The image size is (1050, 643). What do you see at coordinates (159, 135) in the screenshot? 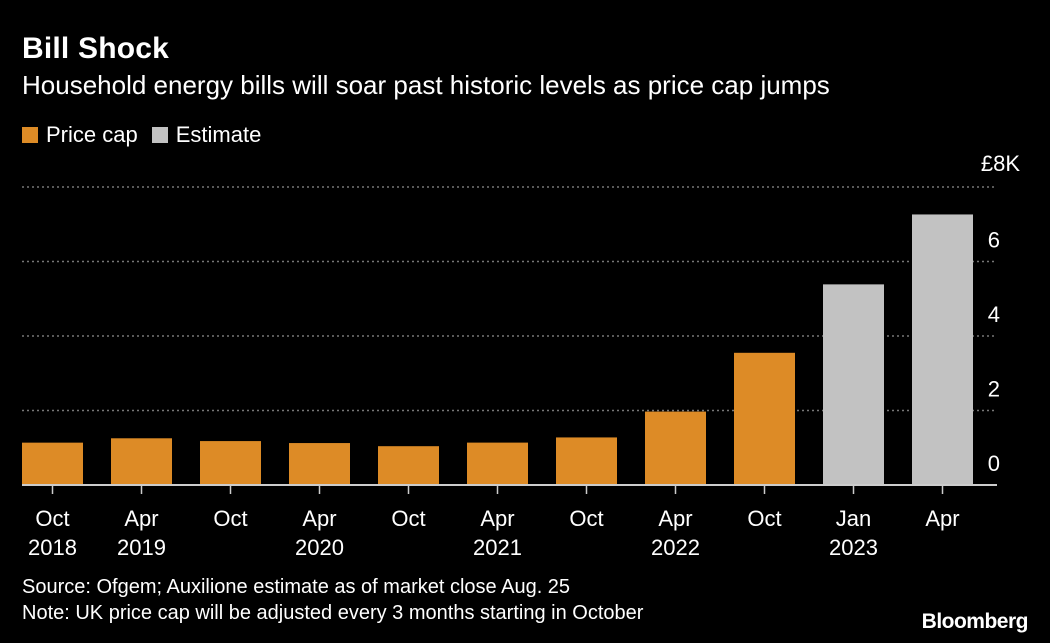
I see `legend-swatch-estimate` at bounding box center [159, 135].